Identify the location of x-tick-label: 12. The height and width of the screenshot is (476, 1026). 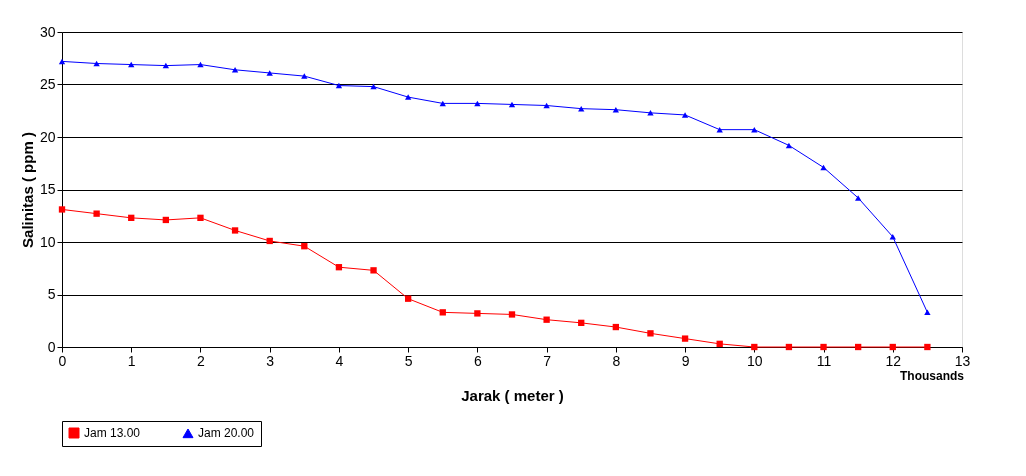
(893, 360).